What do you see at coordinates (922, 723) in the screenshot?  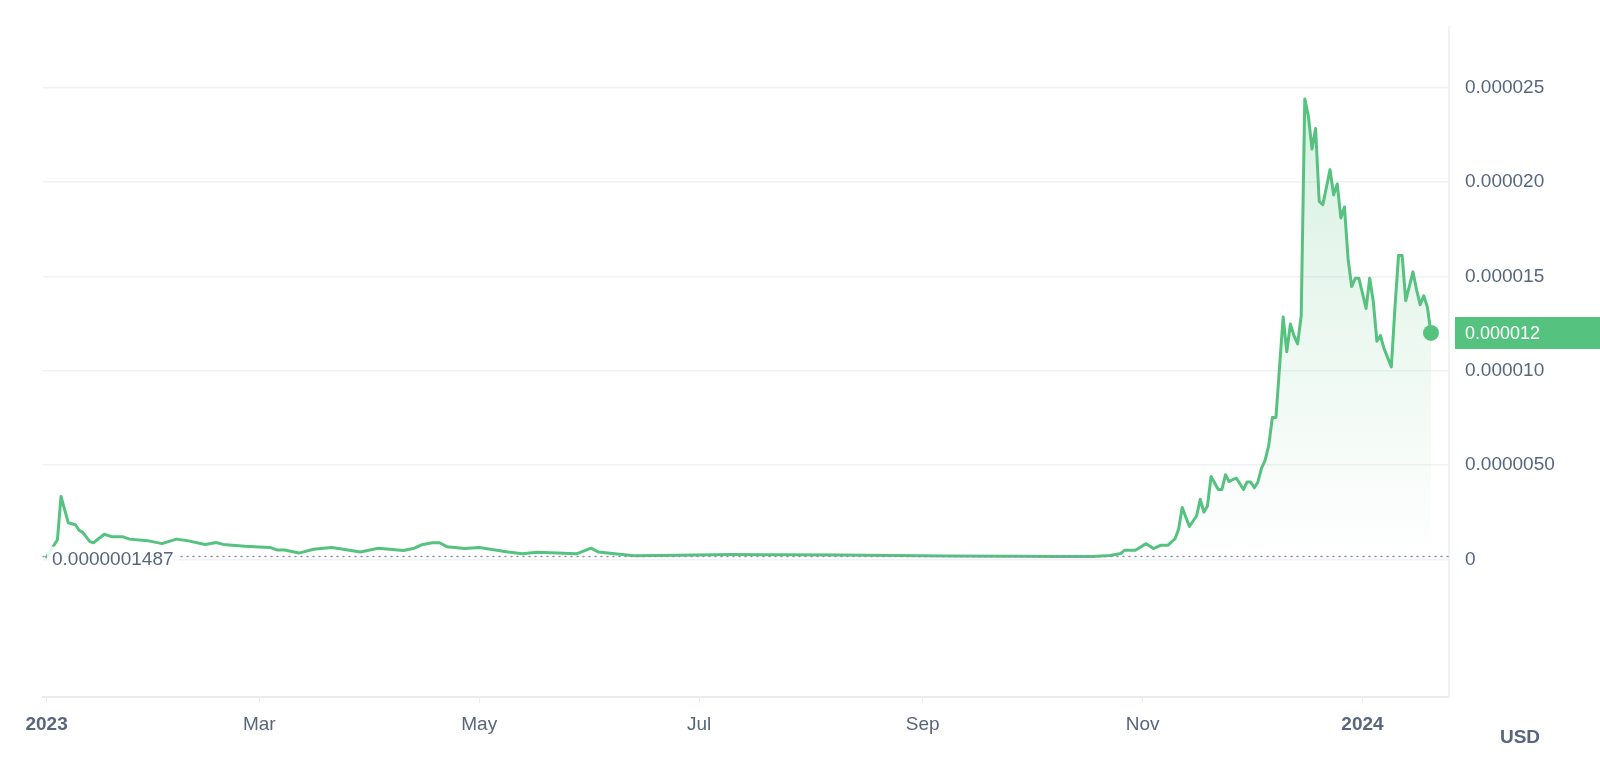 I see `x-tick-label: Sep` at bounding box center [922, 723].